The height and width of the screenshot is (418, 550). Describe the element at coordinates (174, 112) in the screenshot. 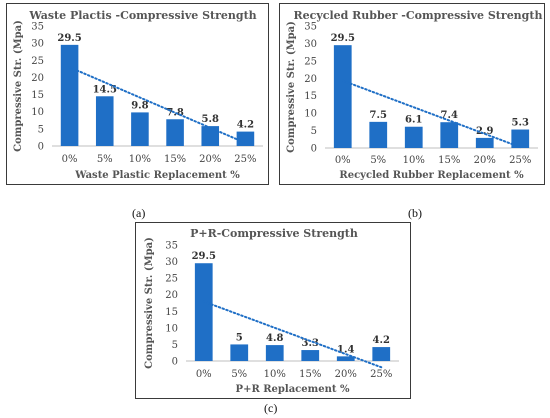

I see `data-label: 7.8` at that location.